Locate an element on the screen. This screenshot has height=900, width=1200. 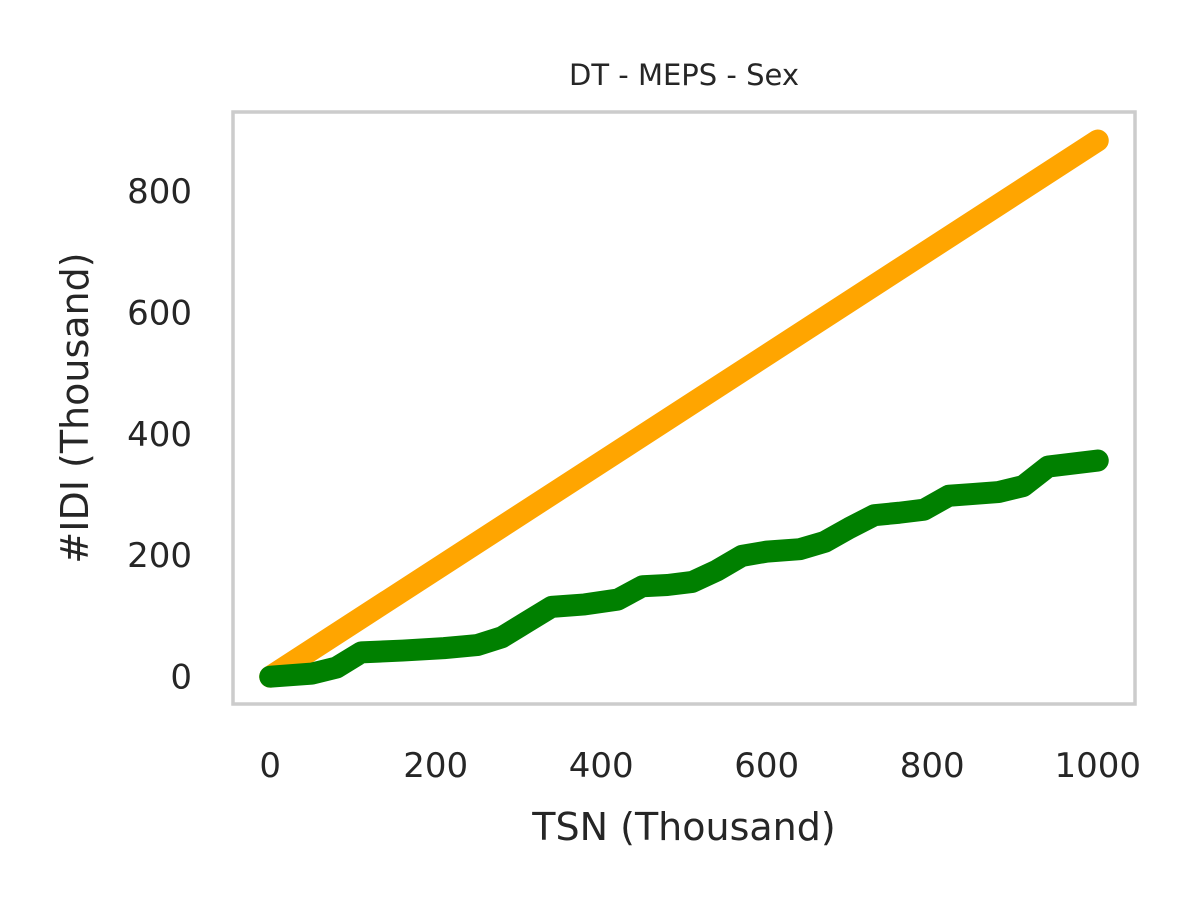
x-tick-label: 600 is located at coordinates (766, 766).